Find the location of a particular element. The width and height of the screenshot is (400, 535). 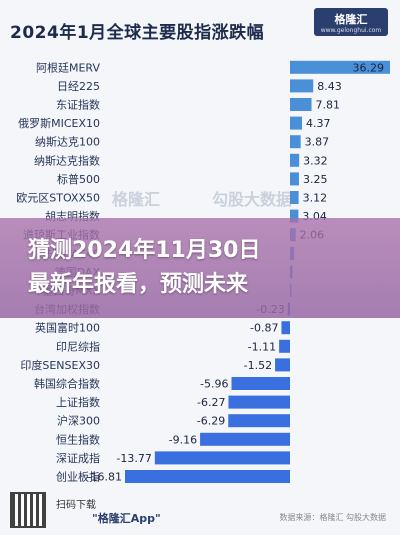

qr-code-icon is located at coordinates (28, 510).